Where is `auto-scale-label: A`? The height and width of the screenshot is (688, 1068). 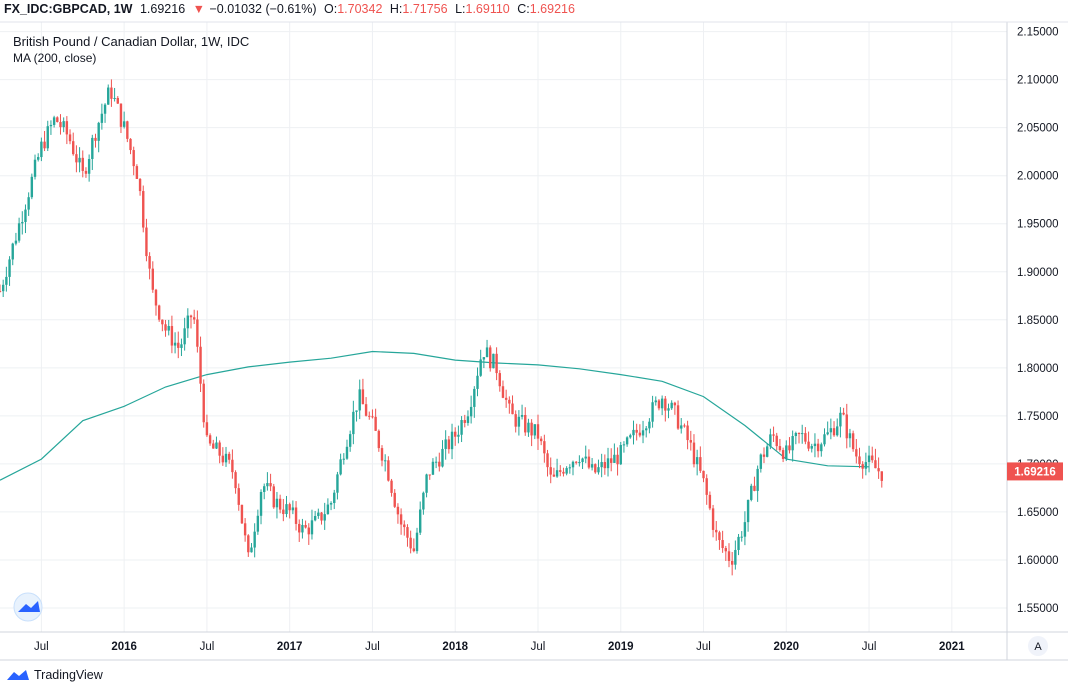
auto-scale-label: A is located at coordinates (1038, 647).